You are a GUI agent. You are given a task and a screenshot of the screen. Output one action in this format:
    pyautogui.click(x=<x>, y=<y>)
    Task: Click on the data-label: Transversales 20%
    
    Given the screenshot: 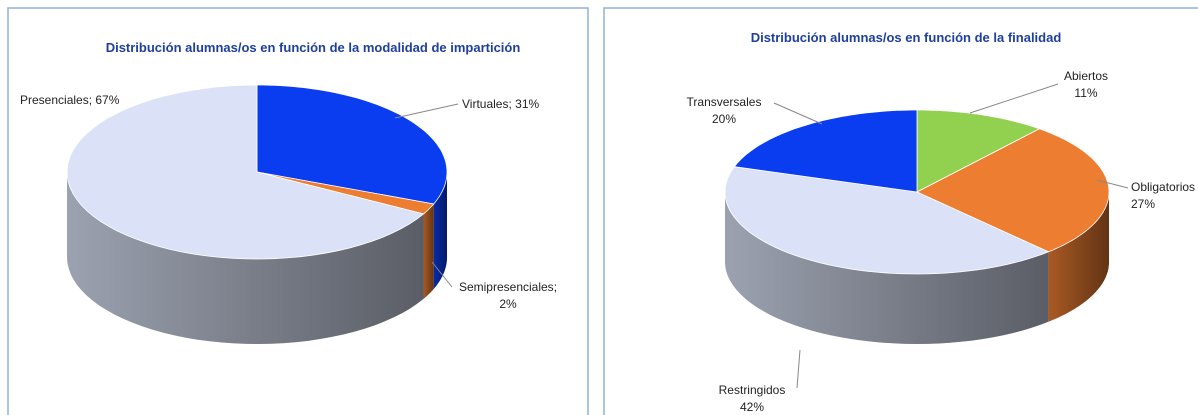 What is the action you would take?
    pyautogui.click(x=724, y=110)
    